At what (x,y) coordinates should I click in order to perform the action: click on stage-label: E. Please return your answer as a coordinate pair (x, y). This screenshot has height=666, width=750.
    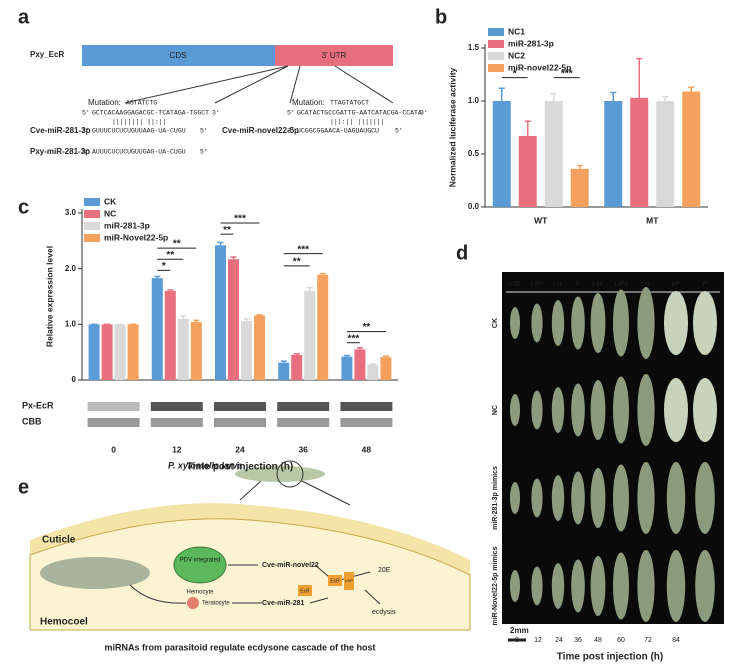
    Looking at the image, I should click on (578, 284).